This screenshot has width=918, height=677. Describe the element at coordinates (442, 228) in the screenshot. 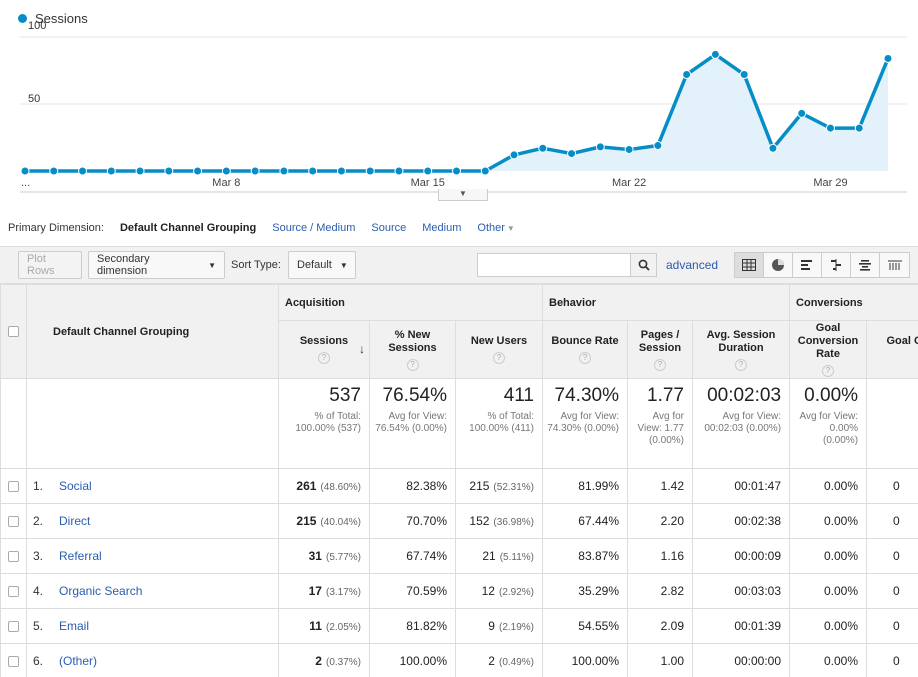

I see `dimension-medium: Medium` at that location.